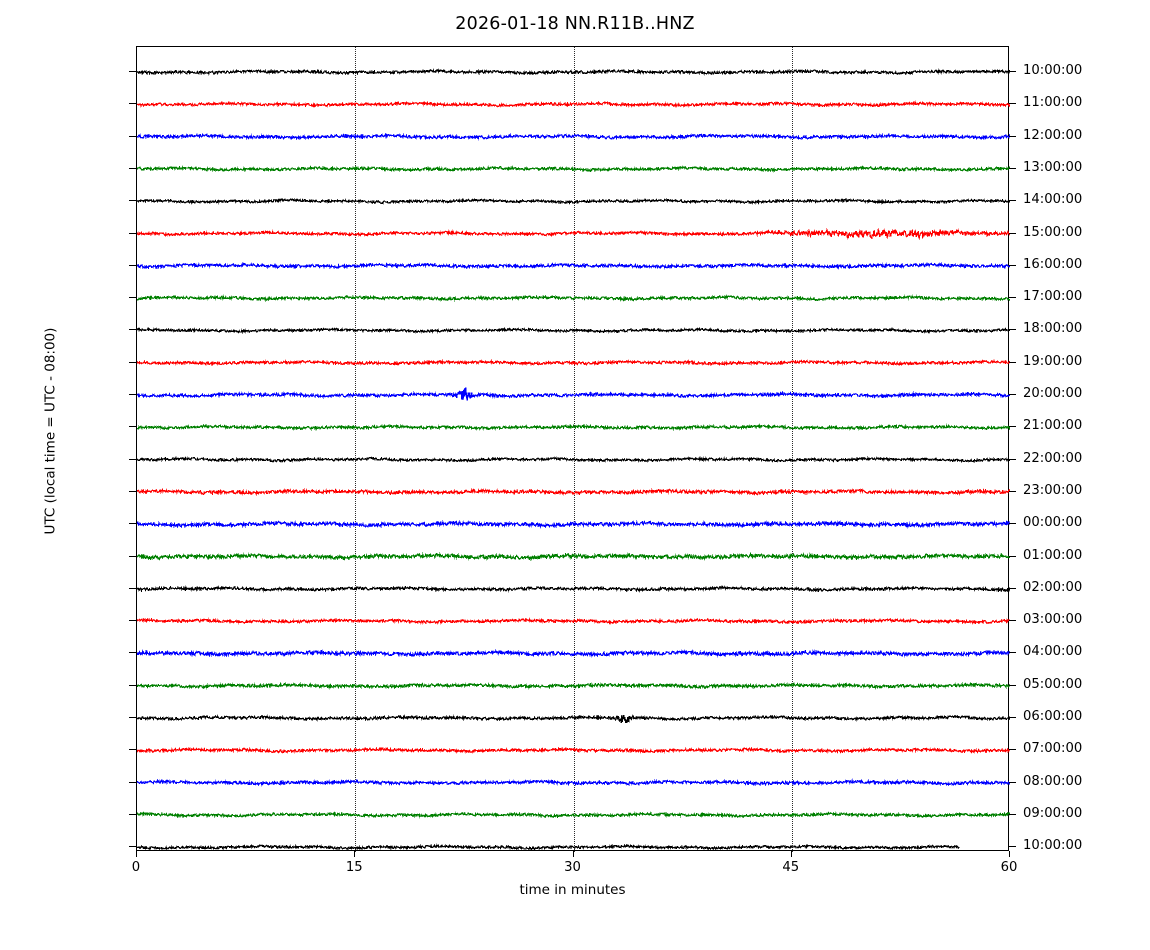 The height and width of the screenshot is (950, 1150). Describe the element at coordinates (1053, 716) in the screenshot. I see `y-tick-label-right-20: 06:00:00` at that location.